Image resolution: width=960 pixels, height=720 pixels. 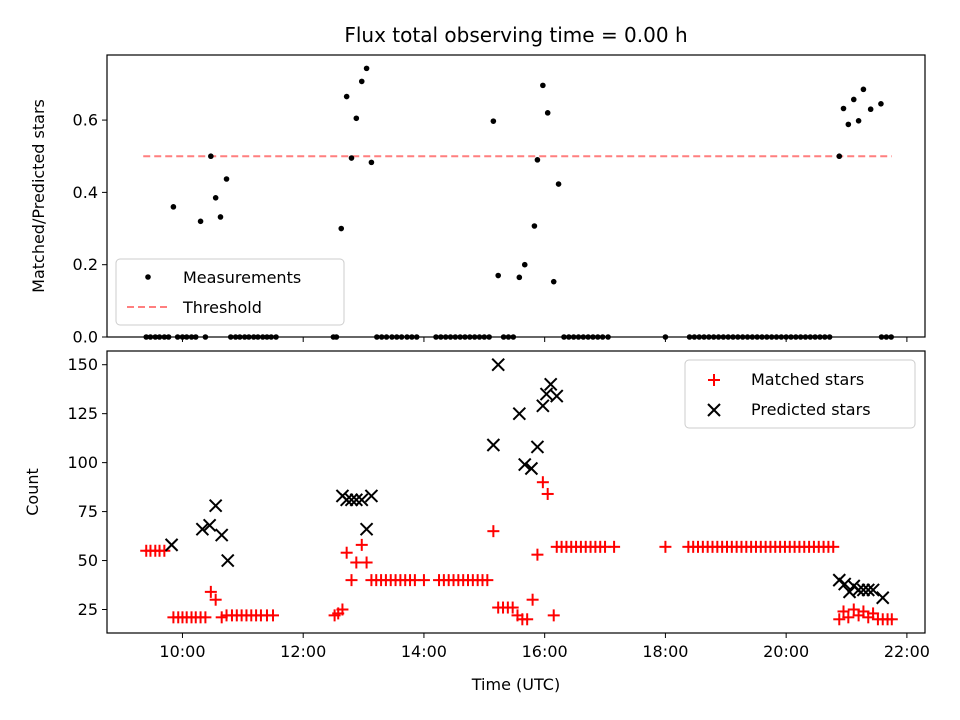 I want to click on legend-label-measurements: Measurements, so click(x=242, y=277).